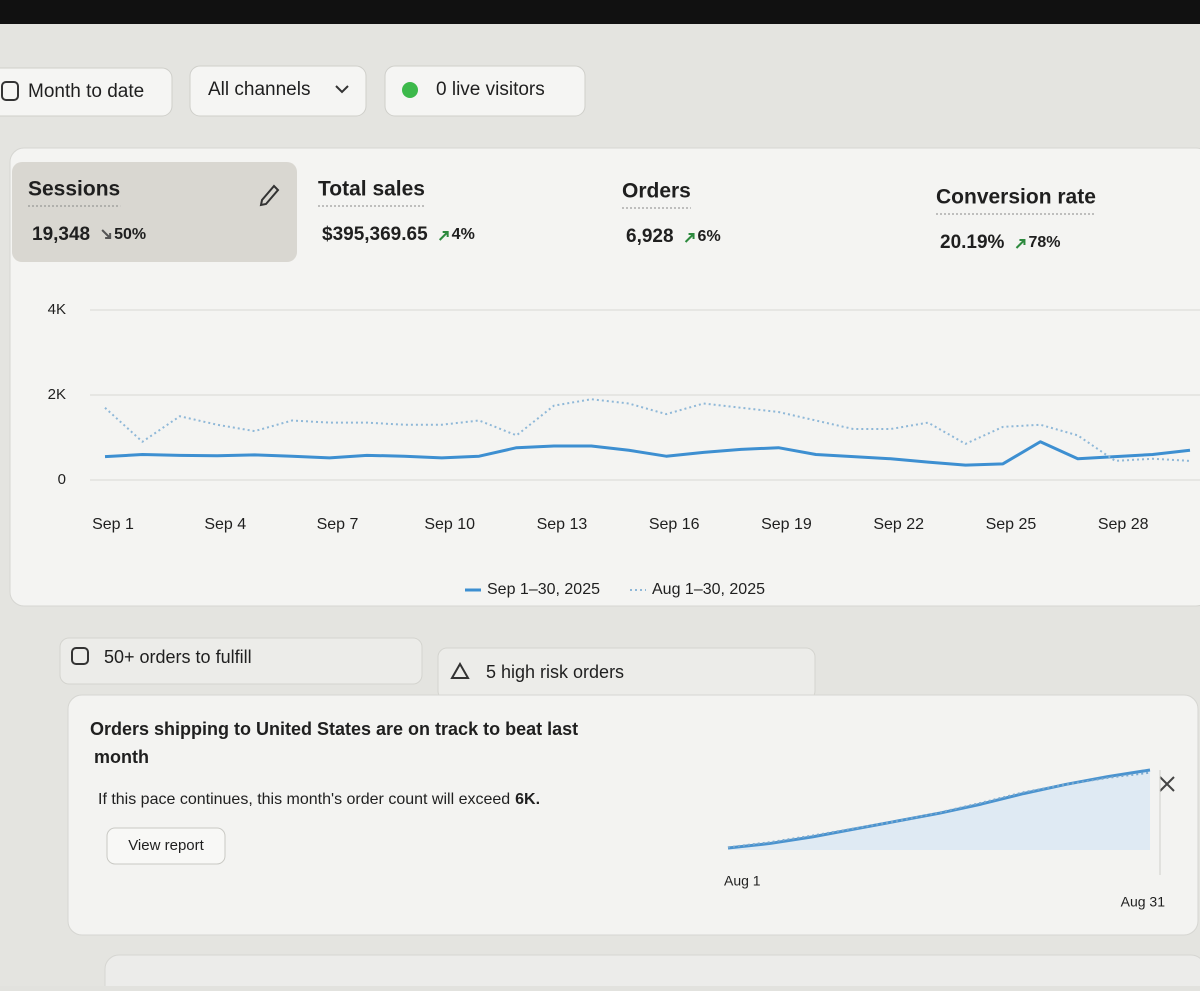 Image resolution: width=1200 pixels, height=991 pixels. Describe the element at coordinates (527, 799) in the screenshot. I see `insight-highlight: 6K.` at that location.